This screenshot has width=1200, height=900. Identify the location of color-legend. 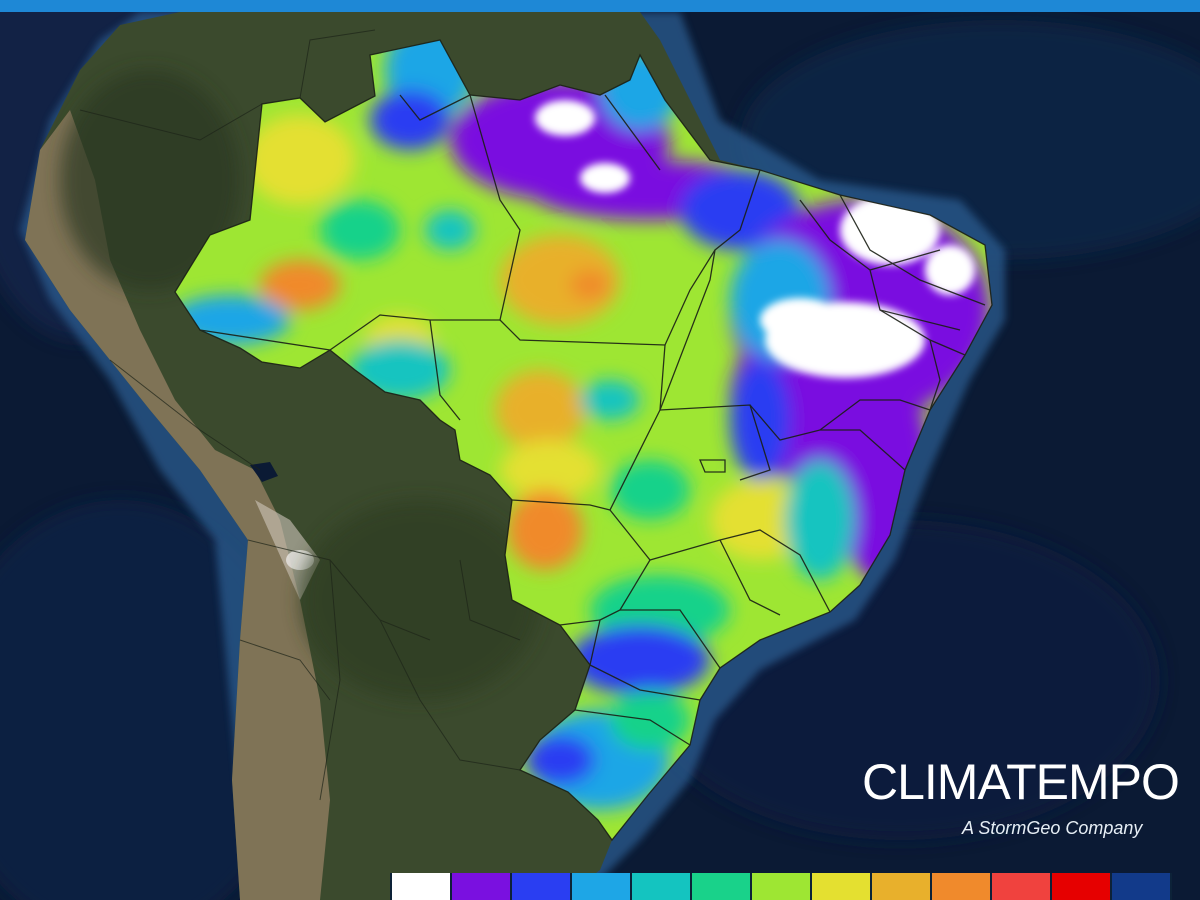
(781, 886).